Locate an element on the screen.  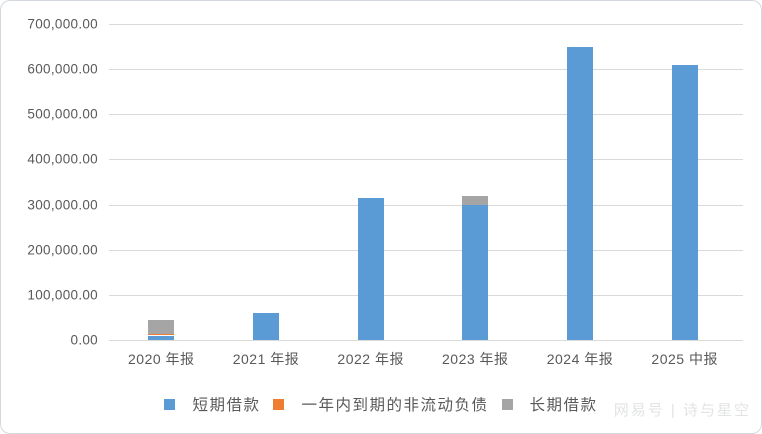
y-tick-label: 500,000.00 is located at coordinates (62, 114).